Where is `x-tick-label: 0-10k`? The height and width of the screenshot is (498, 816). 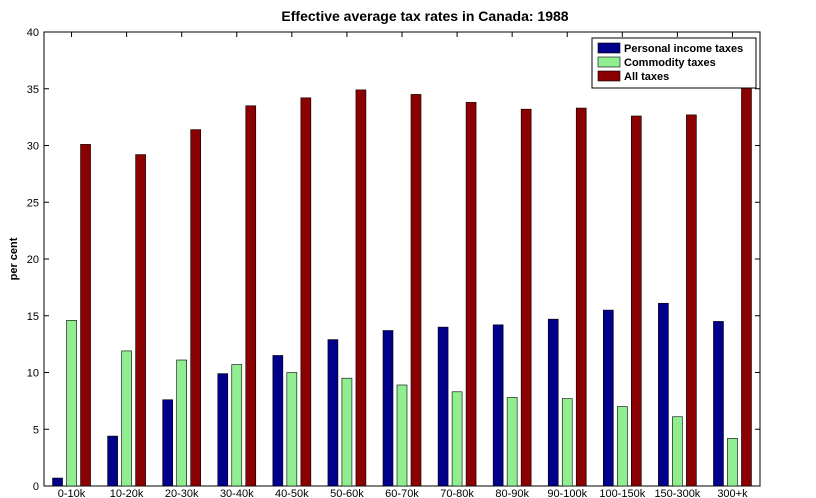
x-tick-label: 0-10k is located at coordinates (72, 493).